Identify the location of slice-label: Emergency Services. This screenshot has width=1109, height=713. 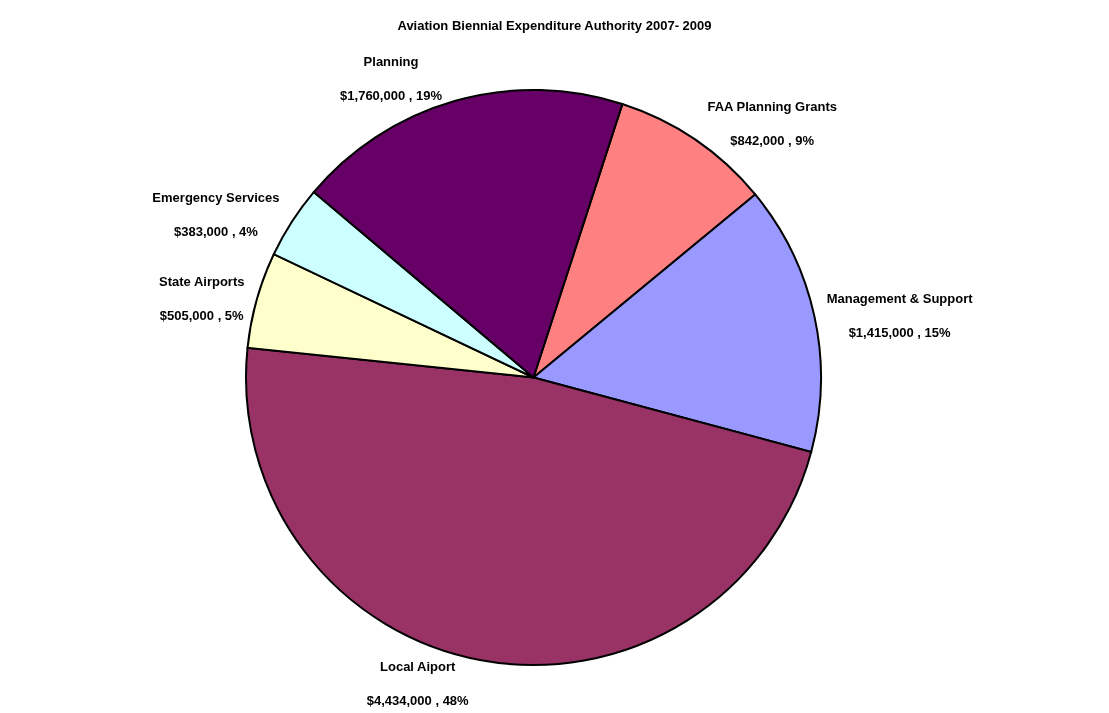
(216, 198).